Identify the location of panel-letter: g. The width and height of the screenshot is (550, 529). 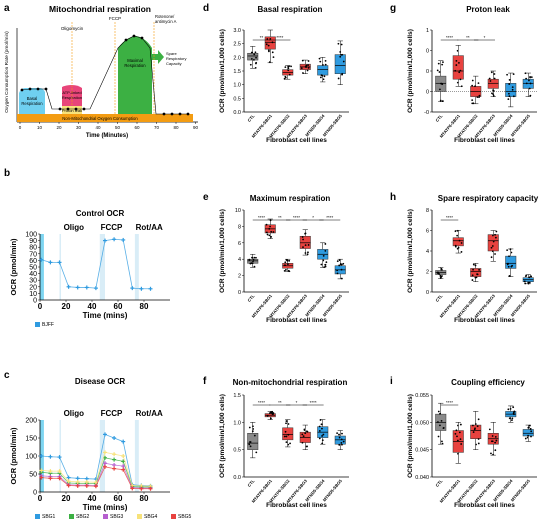
(393, 8).